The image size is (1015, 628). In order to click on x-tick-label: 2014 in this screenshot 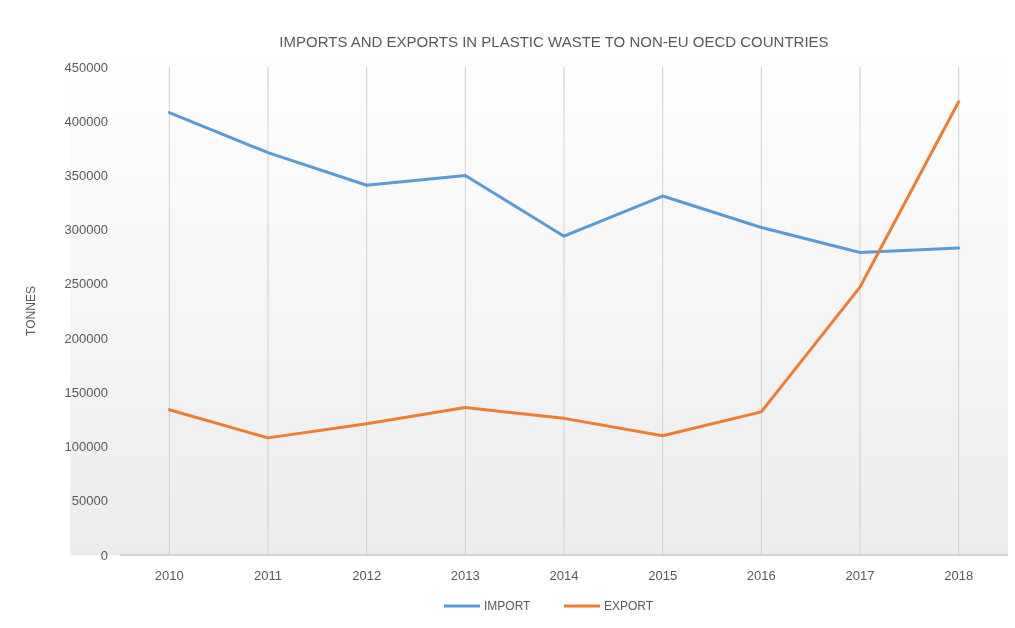, I will do `click(564, 575)`.